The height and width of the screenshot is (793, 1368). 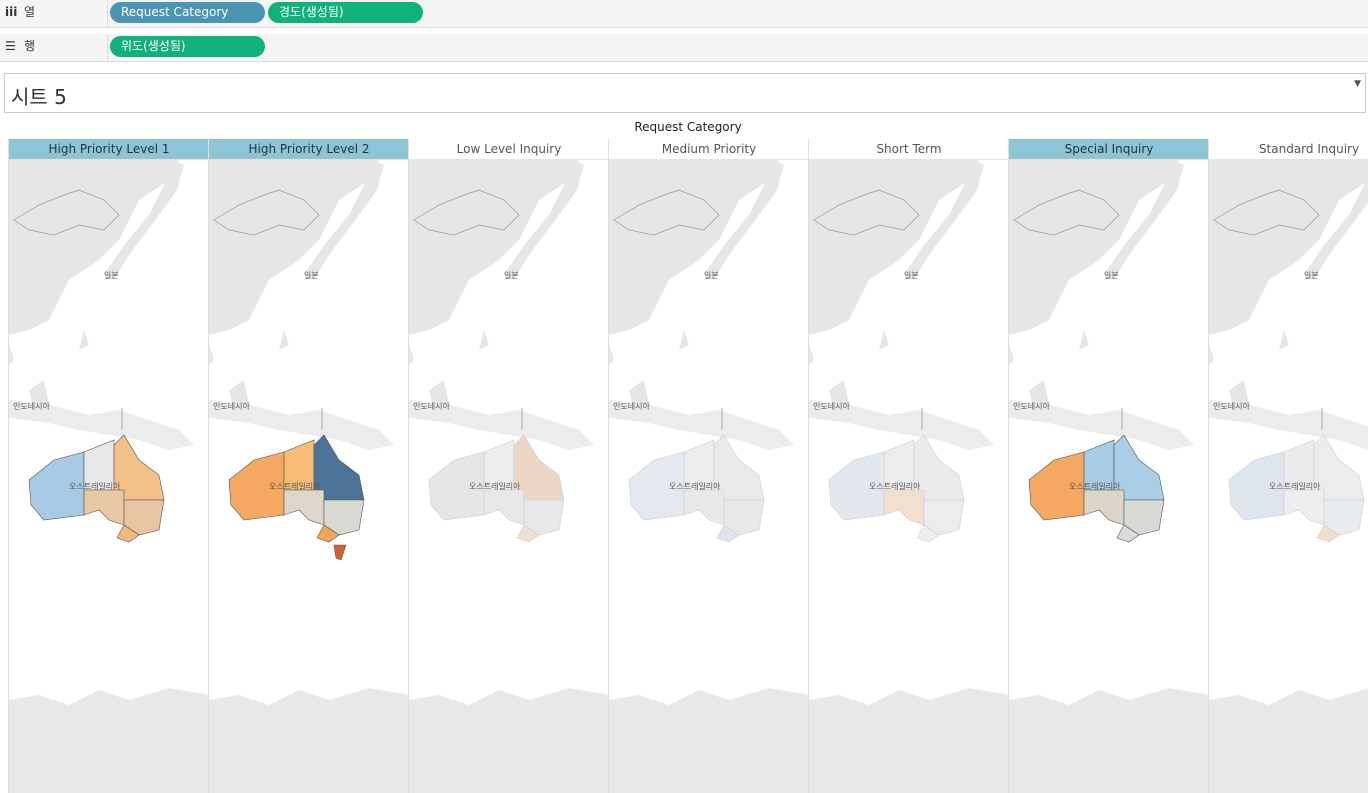 I want to click on chevron-down-icon: ▼, so click(x=1357, y=84).